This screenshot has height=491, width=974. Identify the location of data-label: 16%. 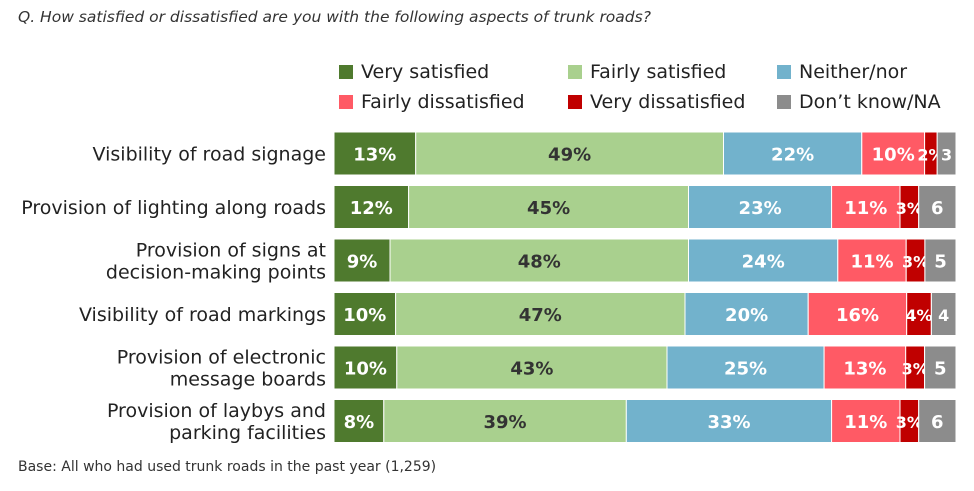
(857, 315).